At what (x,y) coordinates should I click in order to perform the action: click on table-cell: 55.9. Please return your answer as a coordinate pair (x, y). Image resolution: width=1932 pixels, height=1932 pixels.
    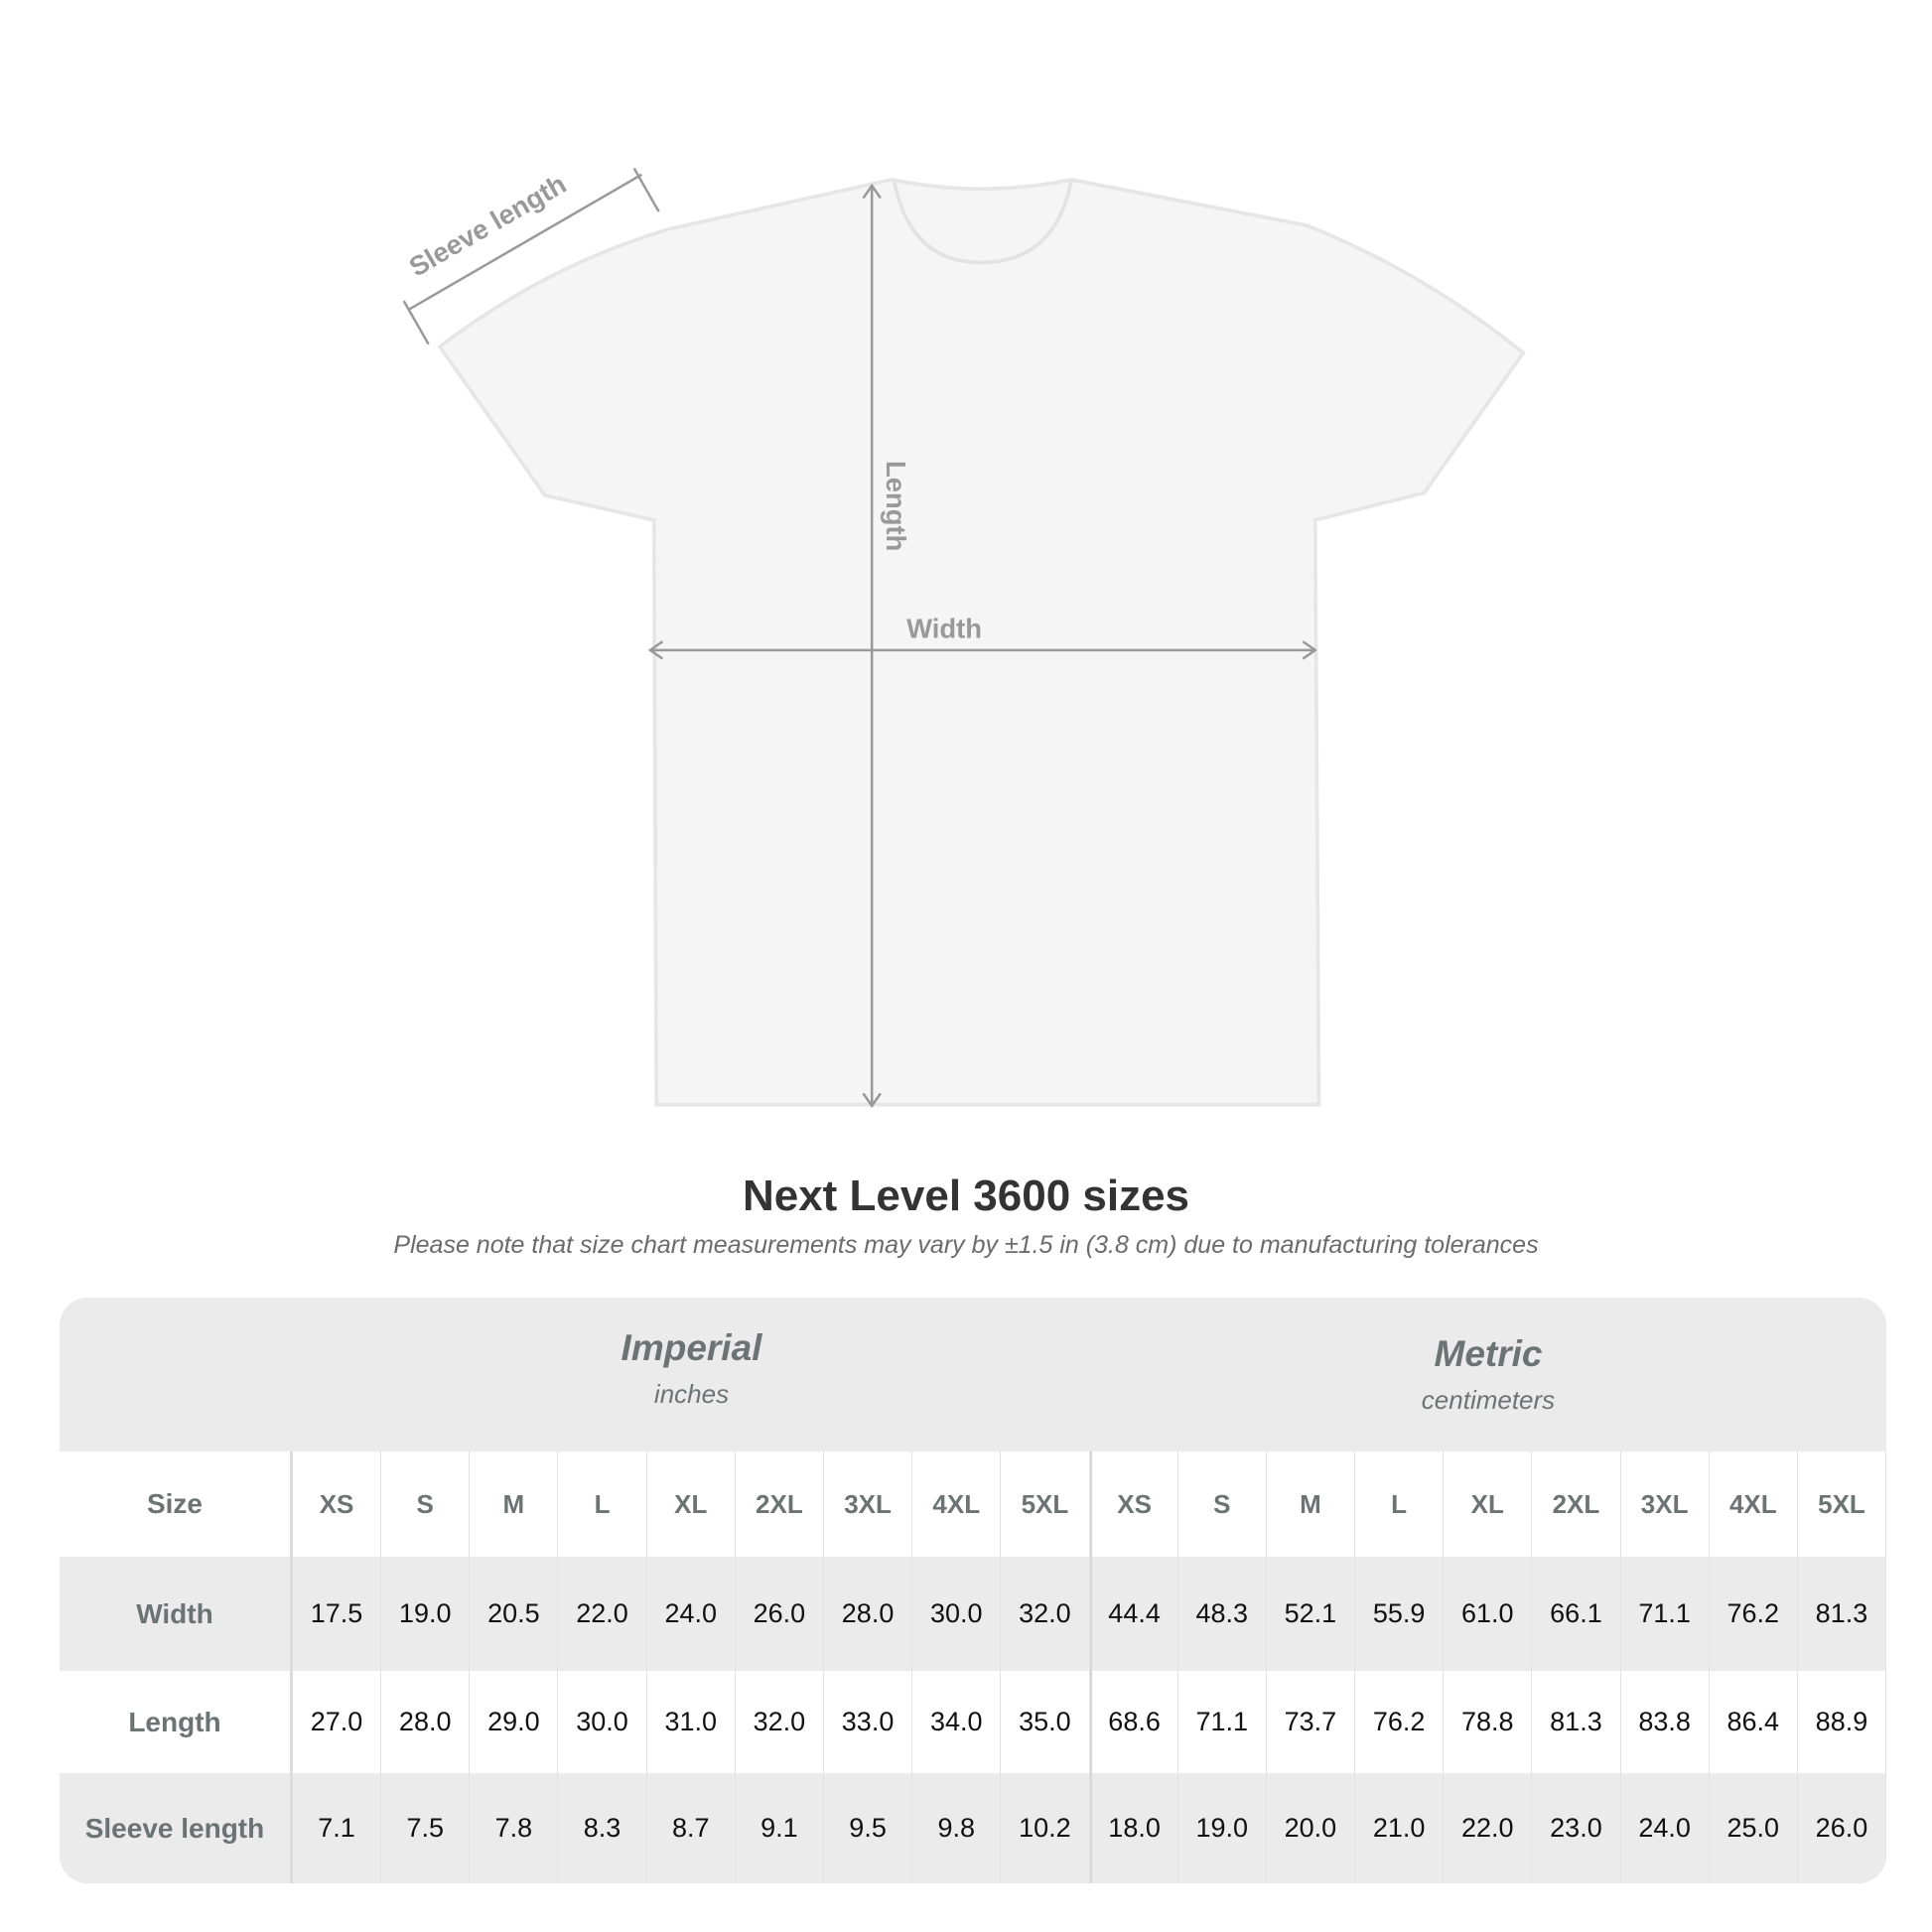
    Looking at the image, I should click on (1400, 1614).